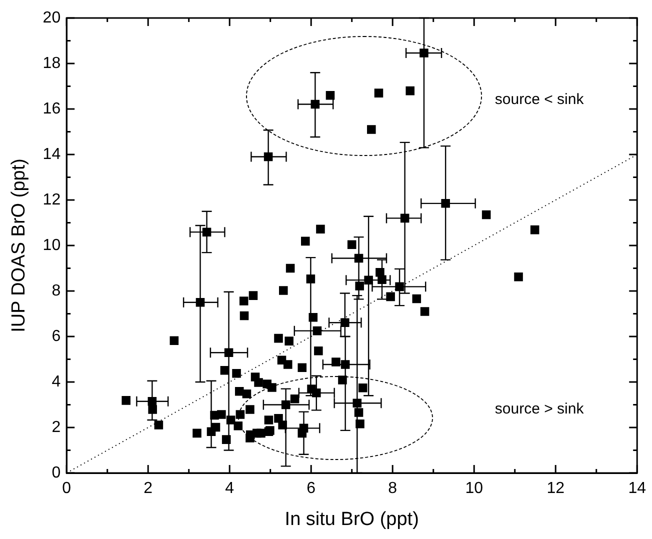 This screenshot has height=539, width=652. What do you see at coordinates (51, 245) in the screenshot?
I see `y-tick-label: 10` at bounding box center [51, 245].